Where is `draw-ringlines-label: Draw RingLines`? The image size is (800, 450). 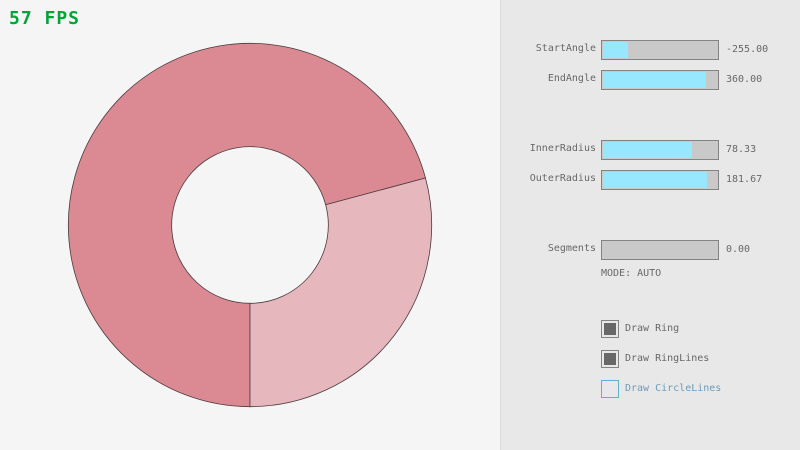
draw-ringlines-label: Draw RingLines is located at coordinates (667, 358).